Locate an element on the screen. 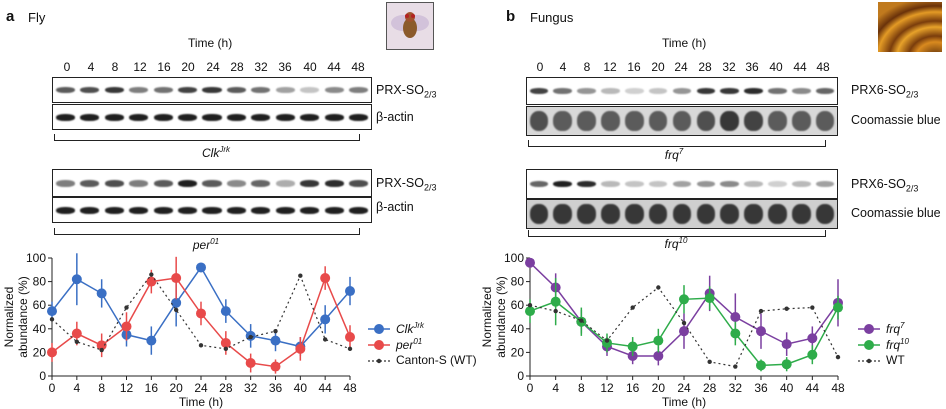 Image resolution: width=946 pixels, height=409 pixels. y-tick-label: 80 is located at coordinates (518, 282).